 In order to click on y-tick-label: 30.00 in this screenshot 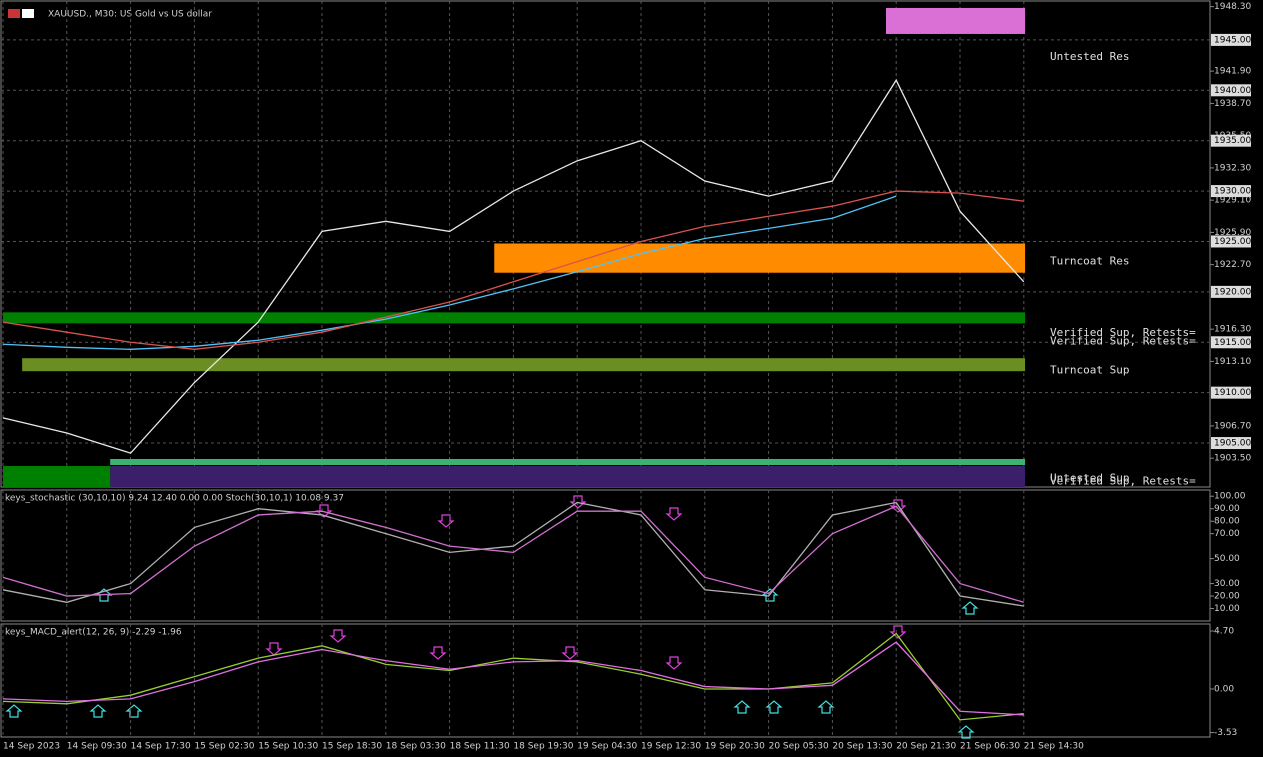, I will do `click(1227, 584)`.